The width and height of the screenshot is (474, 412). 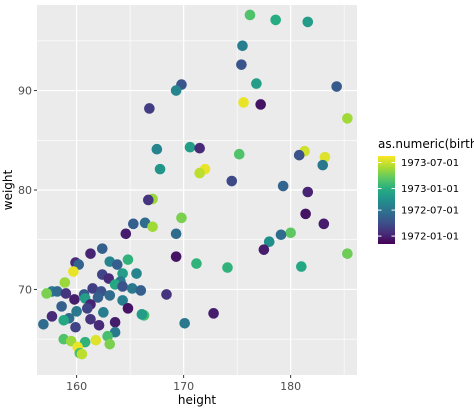 What do you see at coordinates (430, 237) in the screenshot?
I see `legend-label: 1972-01-01` at bounding box center [430, 237].